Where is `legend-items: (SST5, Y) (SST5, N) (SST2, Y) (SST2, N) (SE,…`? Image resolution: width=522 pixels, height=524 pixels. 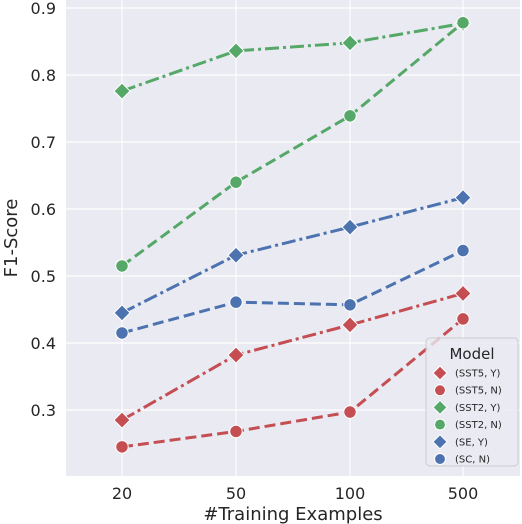
legend-items: (SST5, Y) (SST5, N) (SST2, Y) (SST2, N) (SE,… is located at coordinates (467, 415).